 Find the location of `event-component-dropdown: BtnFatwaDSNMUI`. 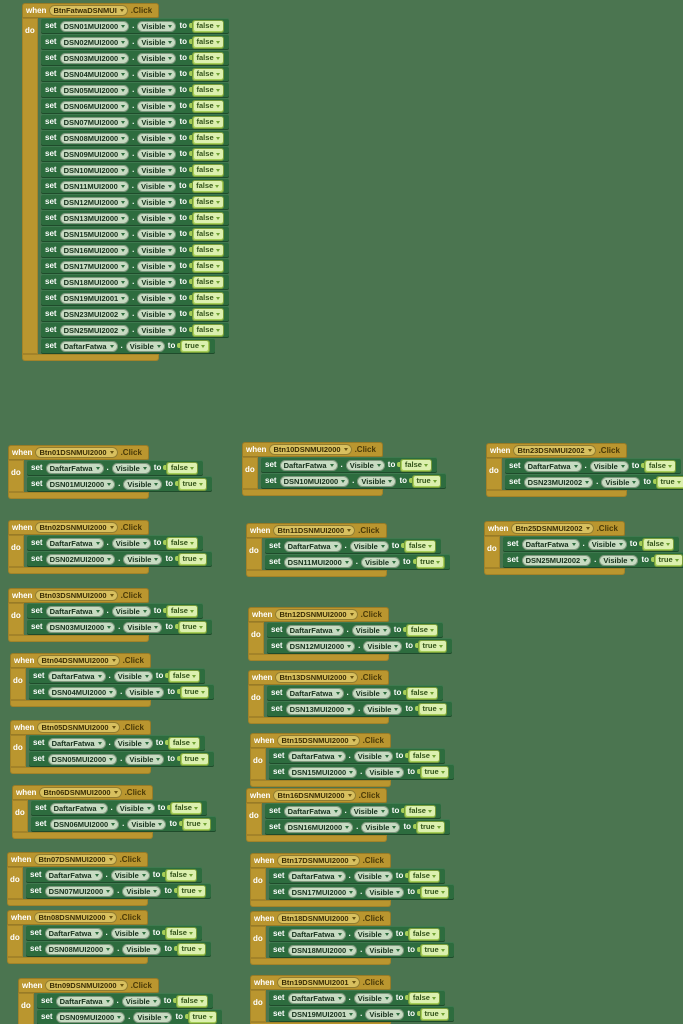

event-component-dropdown: BtnFatwaDSNMUI is located at coordinates (88, 10).